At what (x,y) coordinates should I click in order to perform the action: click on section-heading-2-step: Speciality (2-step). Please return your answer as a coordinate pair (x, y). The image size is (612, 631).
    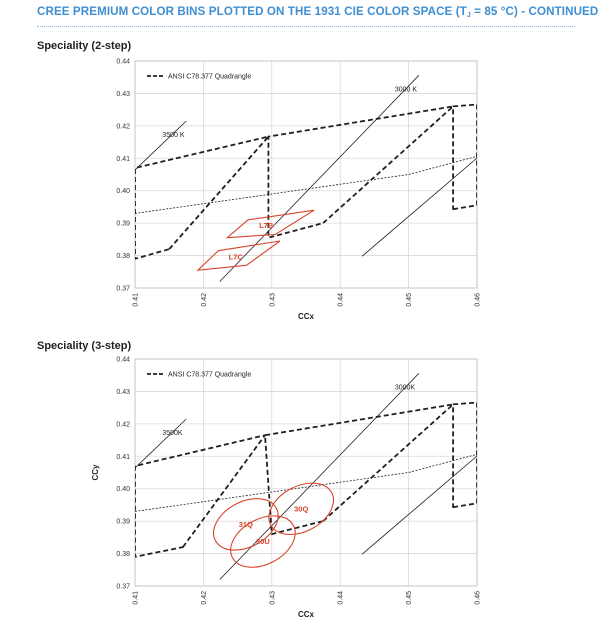
    Looking at the image, I should click on (84, 46).